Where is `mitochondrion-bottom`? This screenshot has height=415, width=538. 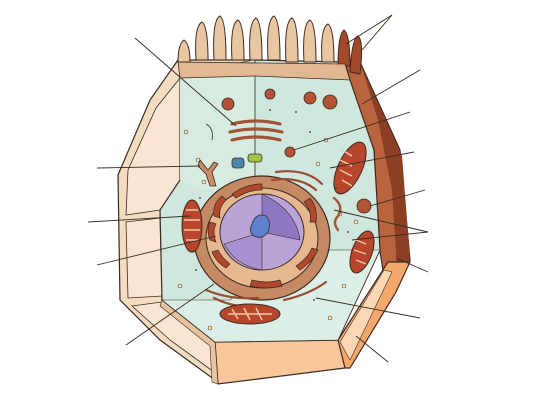
mitochondrion-bottom is located at coordinates (250, 314).